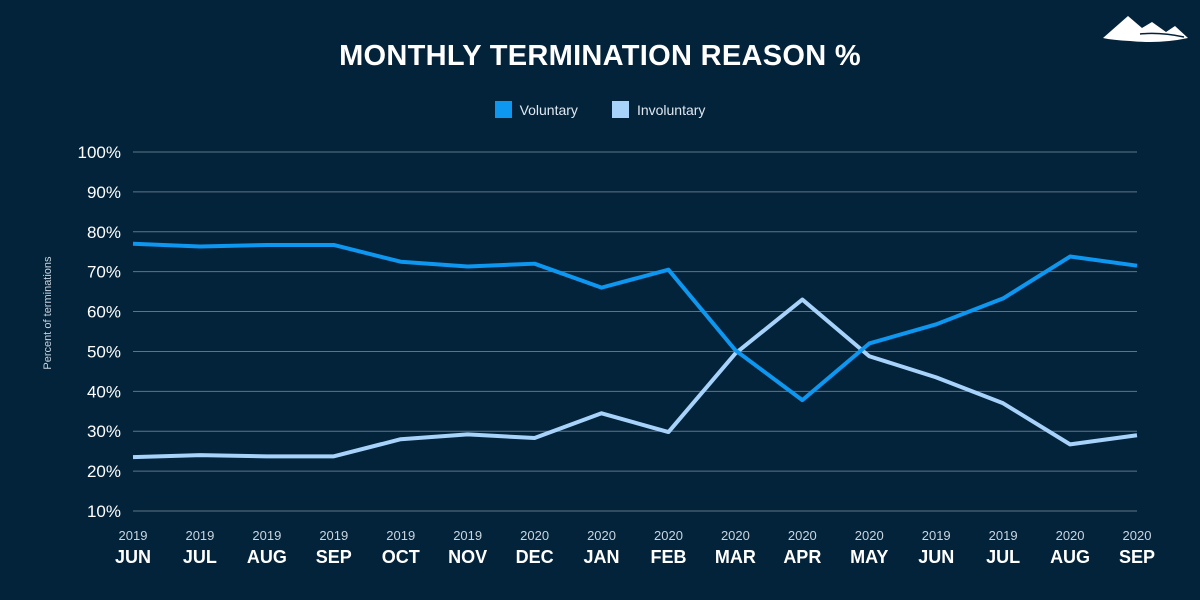  Describe the element at coordinates (104, 232) in the screenshot. I see `y-tick-label: 80%` at that location.